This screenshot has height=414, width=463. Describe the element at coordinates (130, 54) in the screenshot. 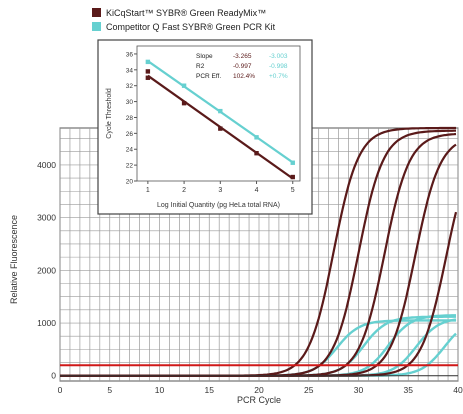

I see `inset-y-tick-label: 36` at that location.